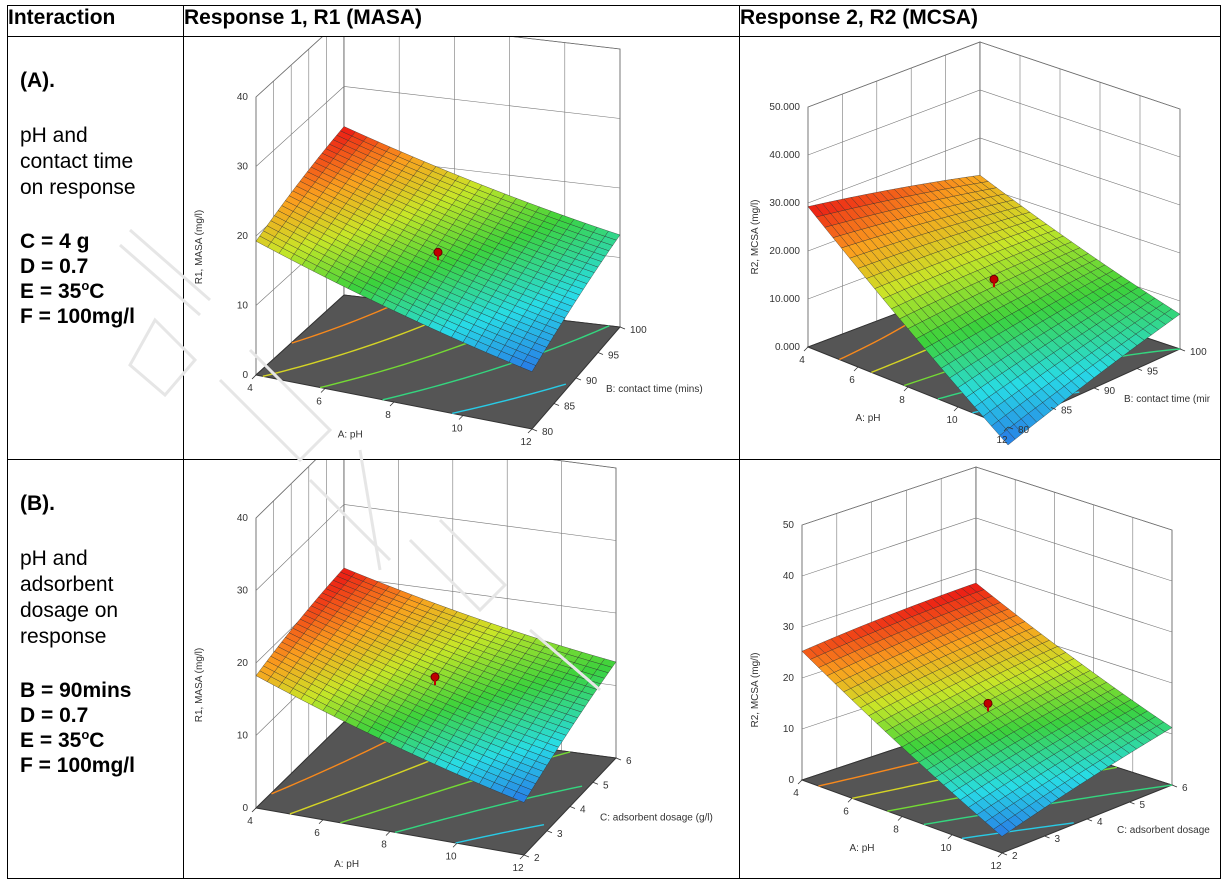 The height and width of the screenshot is (896, 1231). I want to click on row-b-desc-line: adsorbent, so click(67, 584).